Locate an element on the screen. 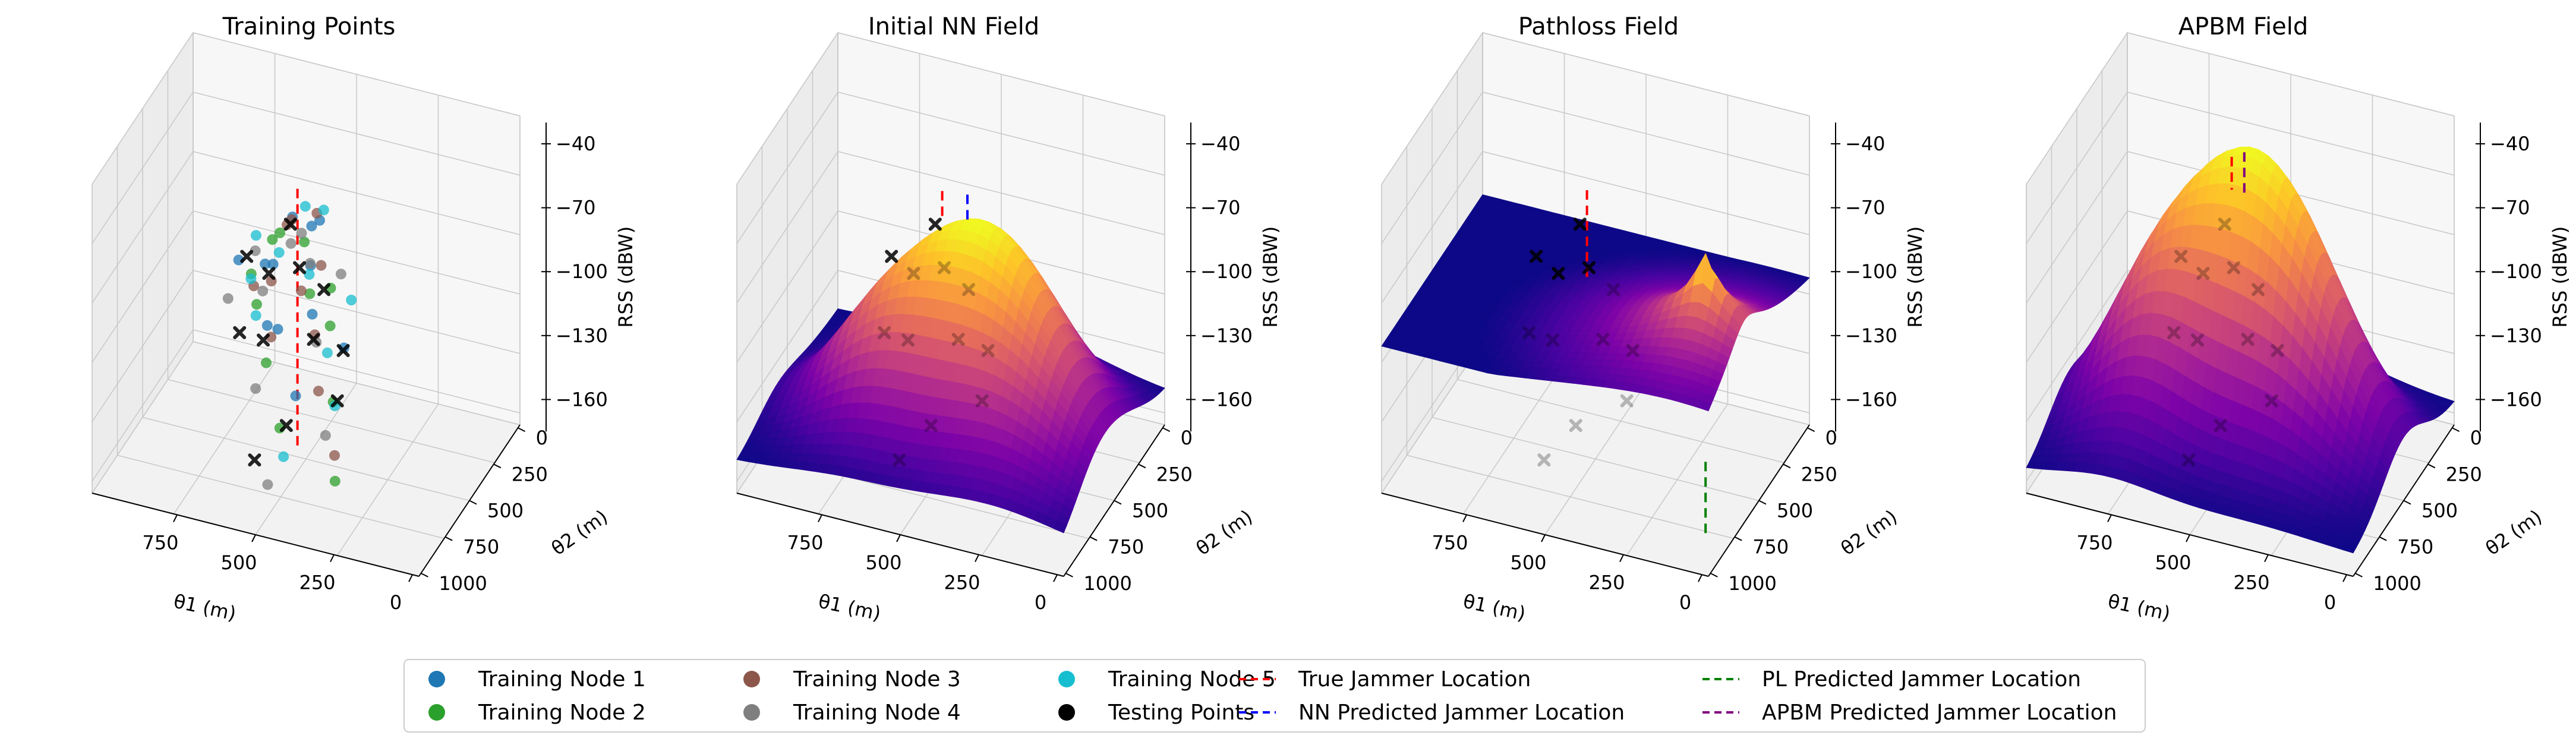  panel-3-z-tick-label: −40 is located at coordinates (1866, 143).